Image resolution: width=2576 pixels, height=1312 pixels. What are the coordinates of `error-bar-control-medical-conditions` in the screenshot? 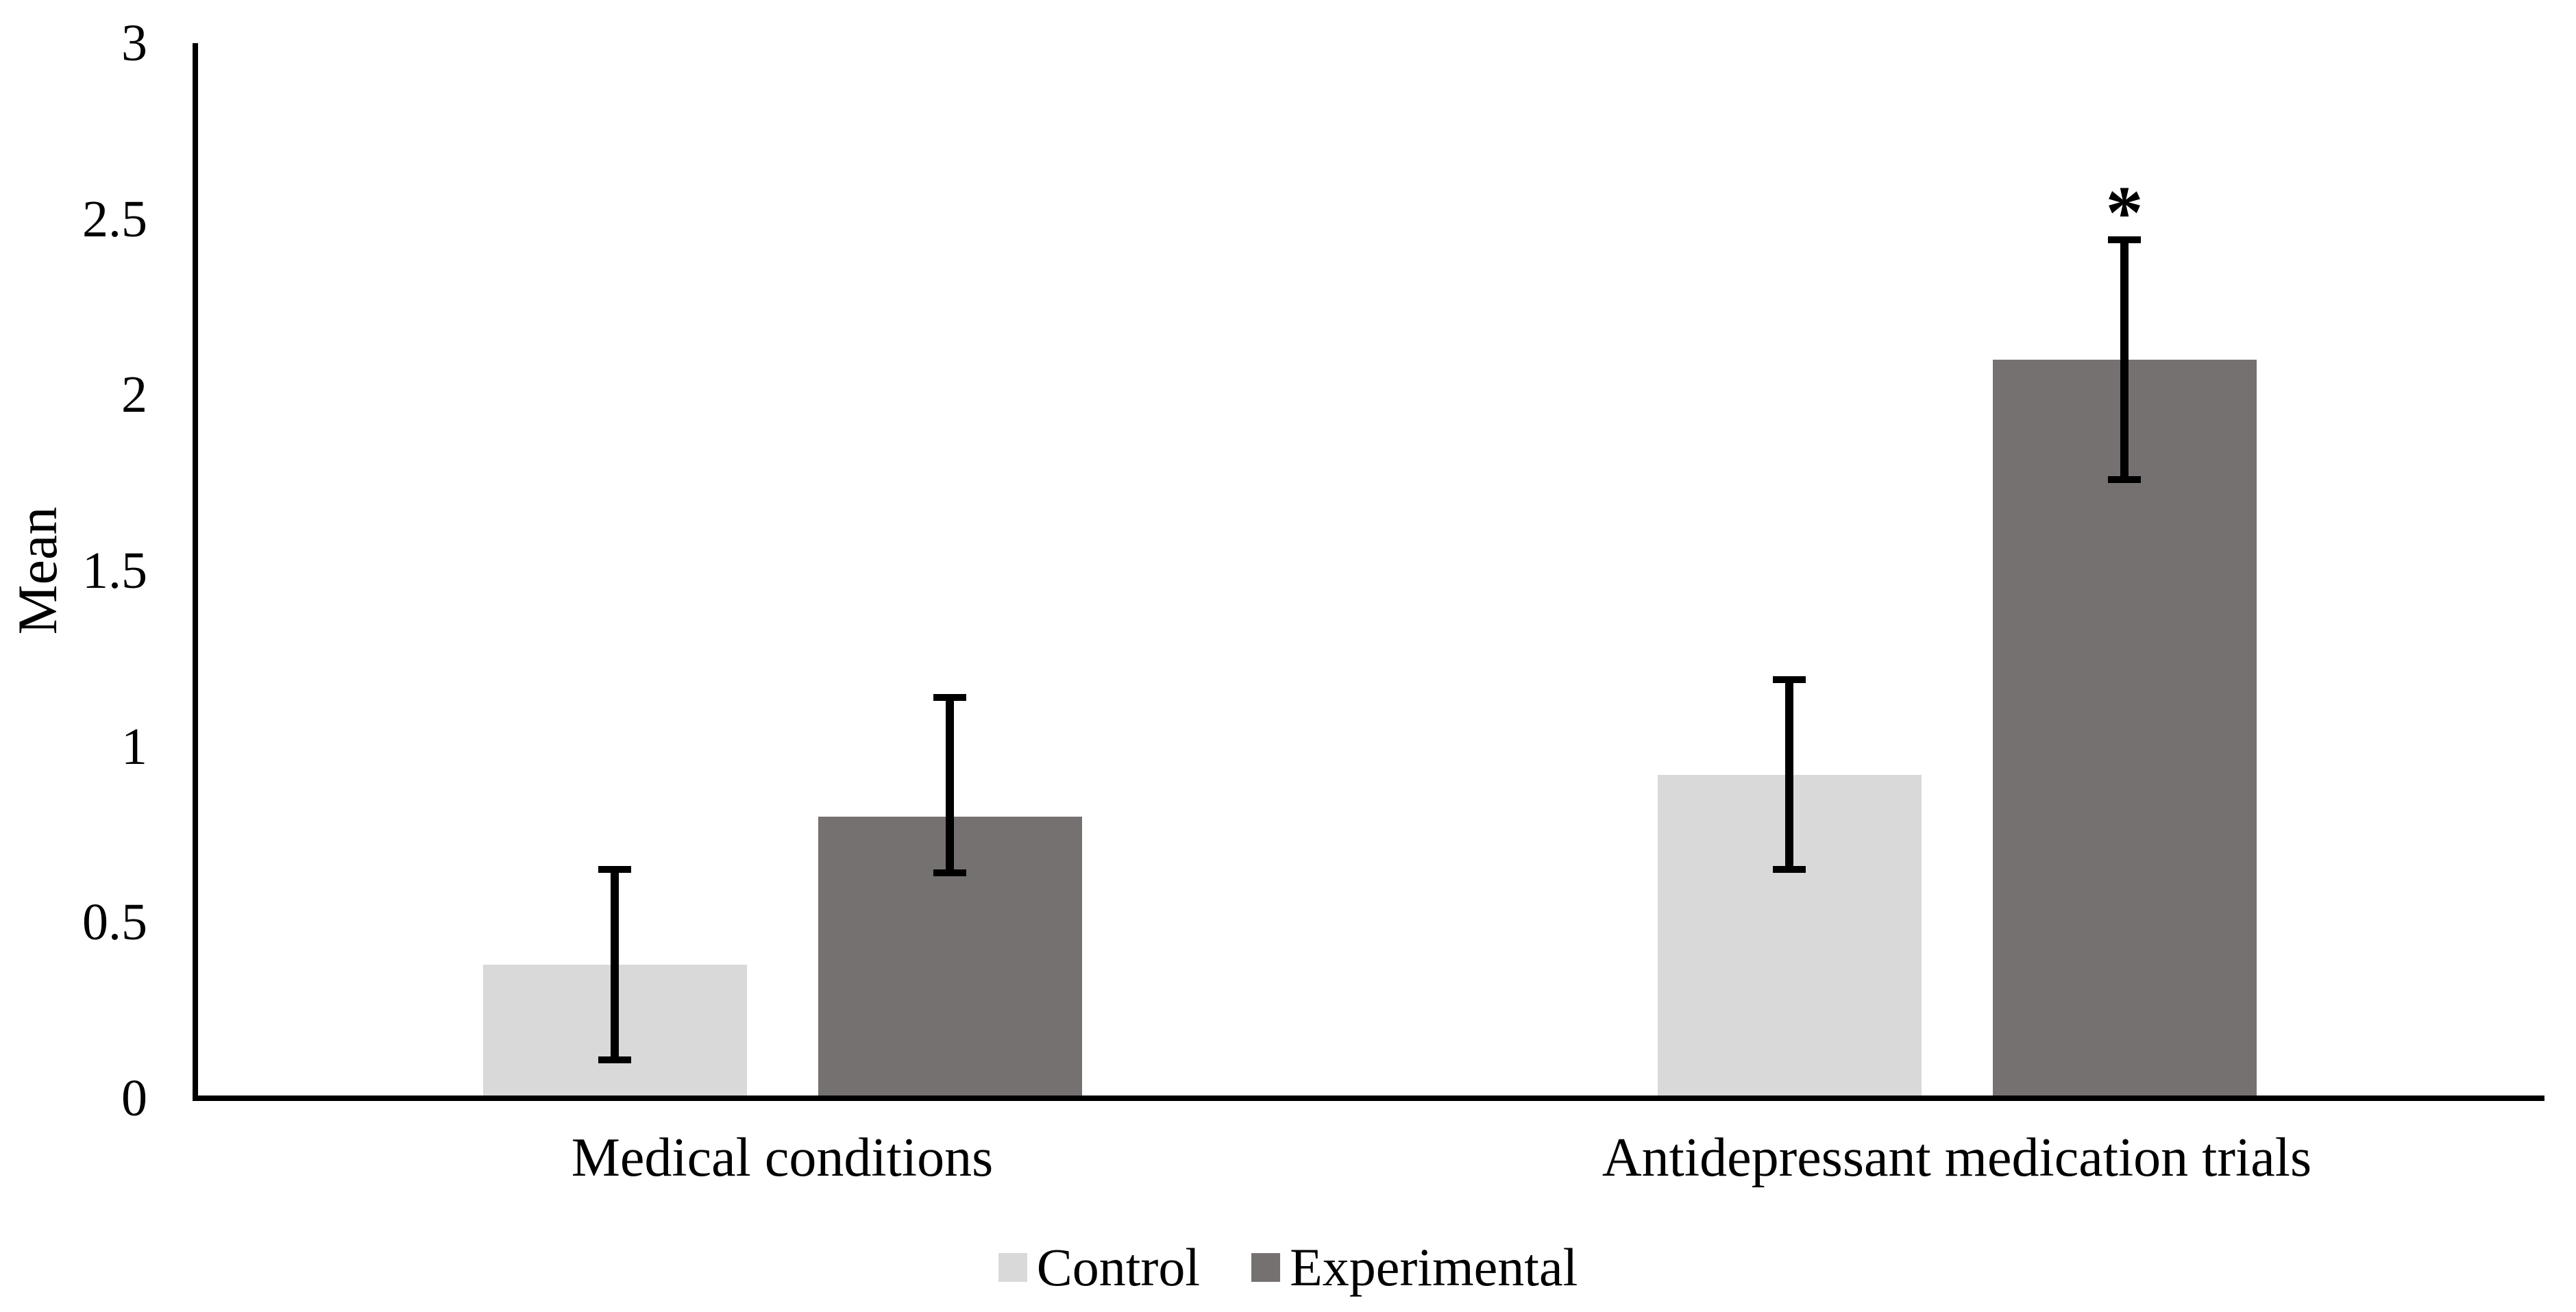 It's located at (615, 965).